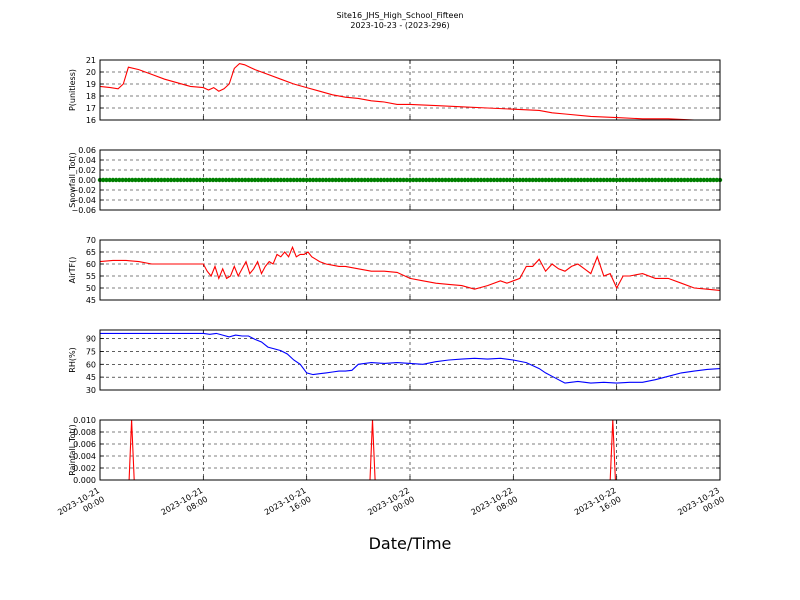 The width and height of the screenshot is (800, 600). What do you see at coordinates (91, 252) in the screenshot?
I see `y-tick-label: 65` at bounding box center [91, 252].